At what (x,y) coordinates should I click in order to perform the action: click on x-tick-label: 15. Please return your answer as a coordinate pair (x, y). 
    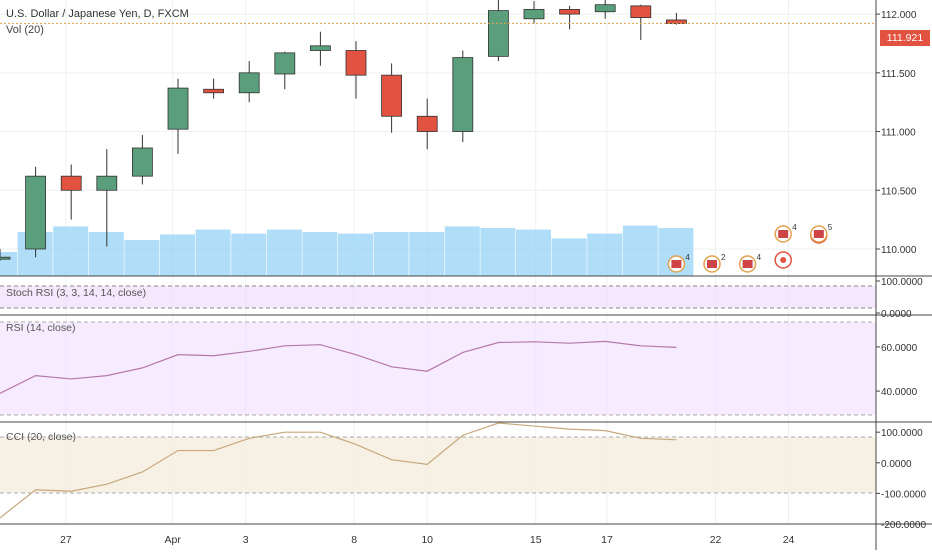
    Looking at the image, I should click on (536, 540).